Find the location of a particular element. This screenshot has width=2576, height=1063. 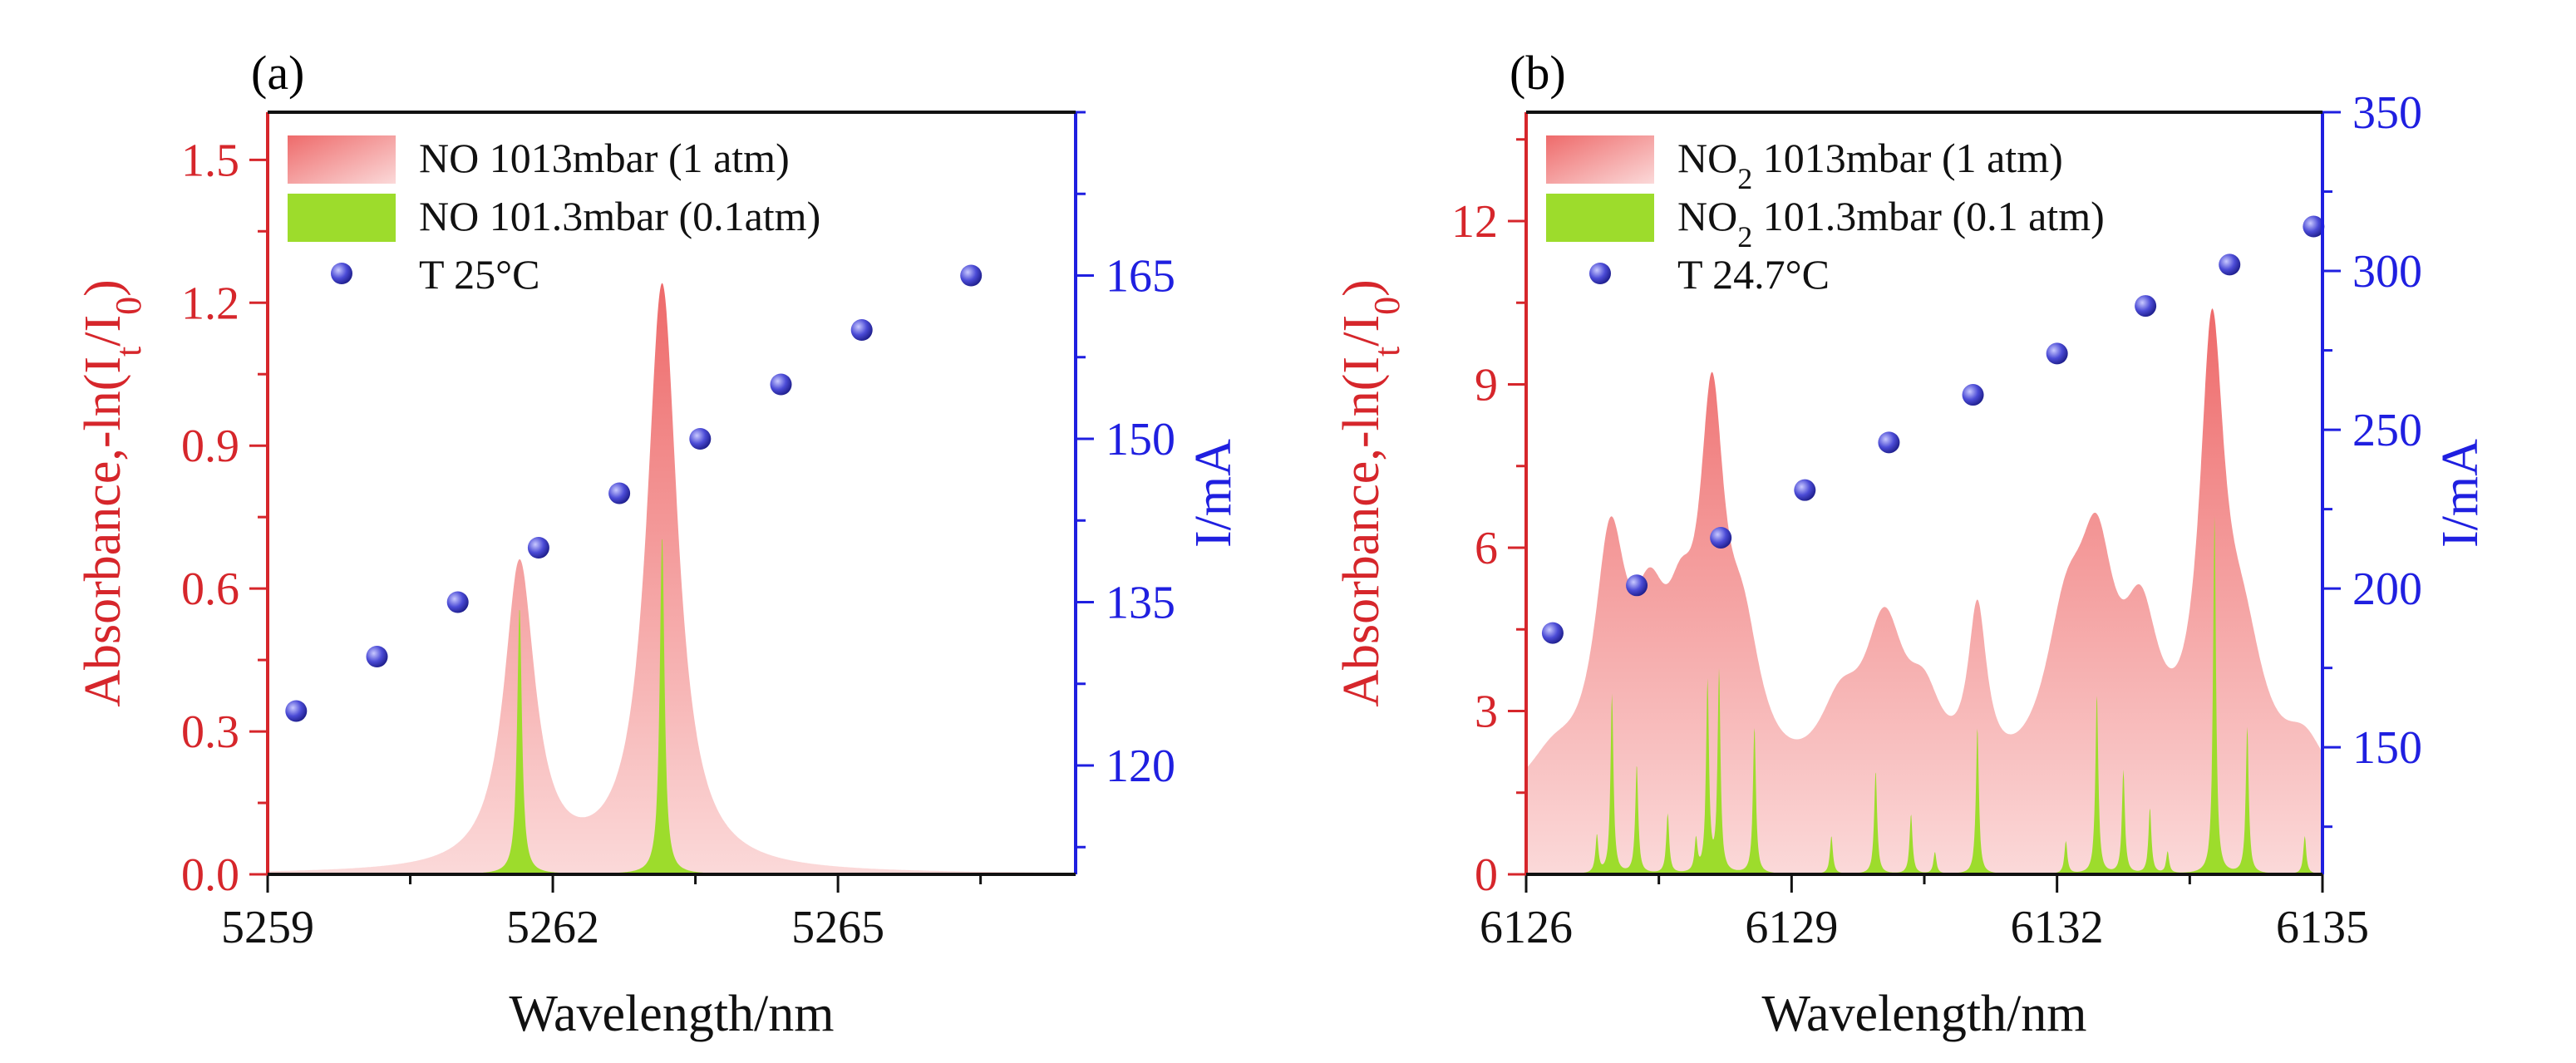

legend-label: T 24.7°C is located at coordinates (1753, 274).